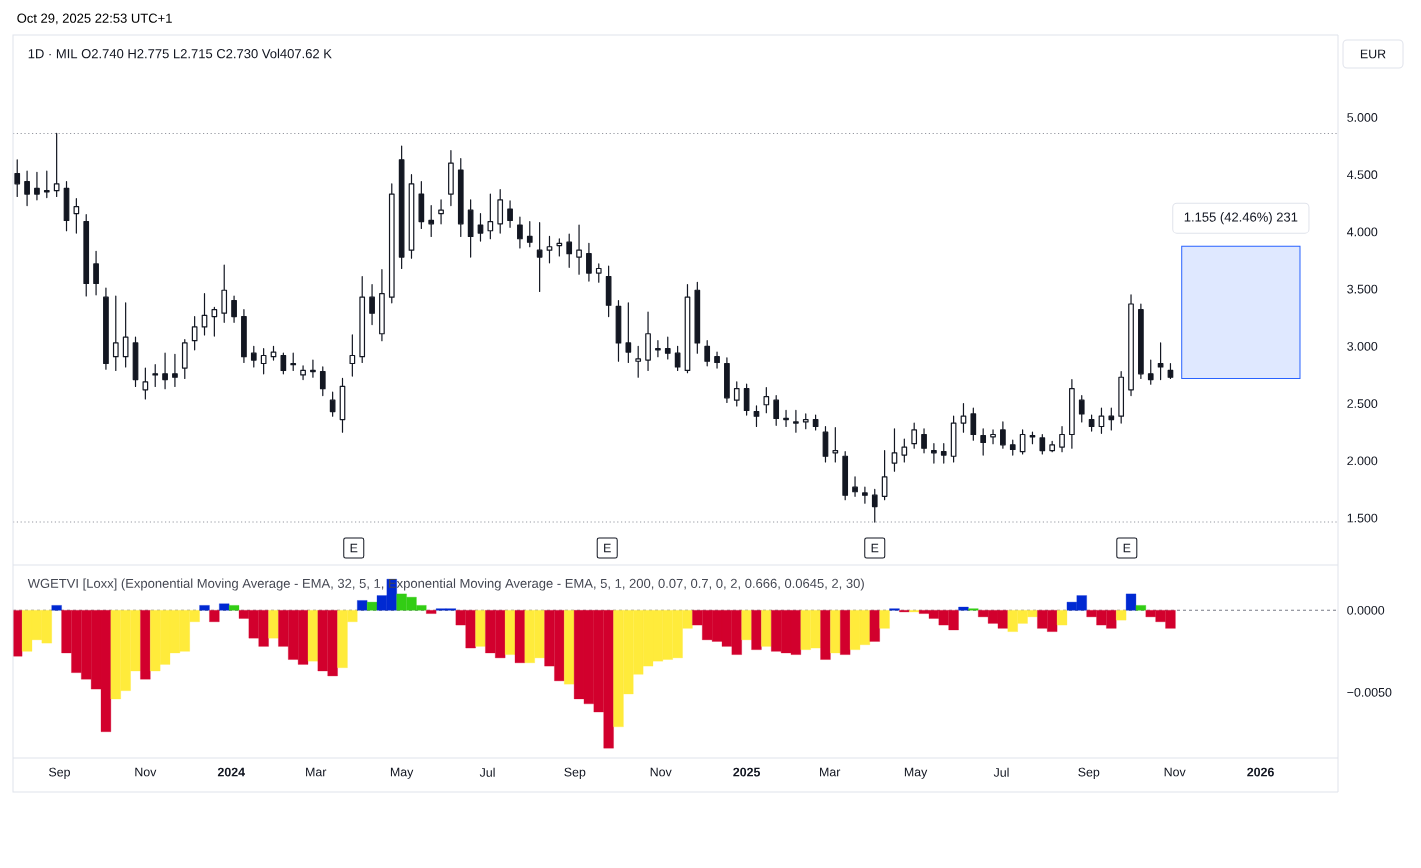  I want to click on x-tick-label: Sep, so click(1089, 773).